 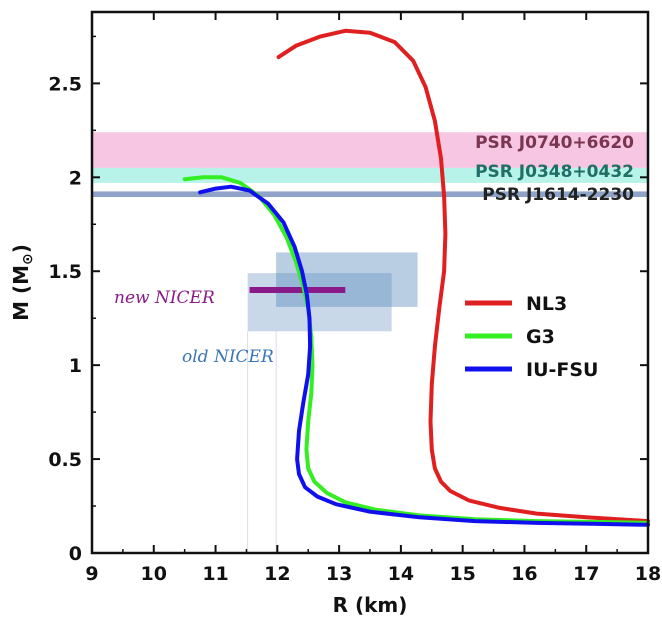 I want to click on legend-label-0: NL3, so click(x=546, y=304).